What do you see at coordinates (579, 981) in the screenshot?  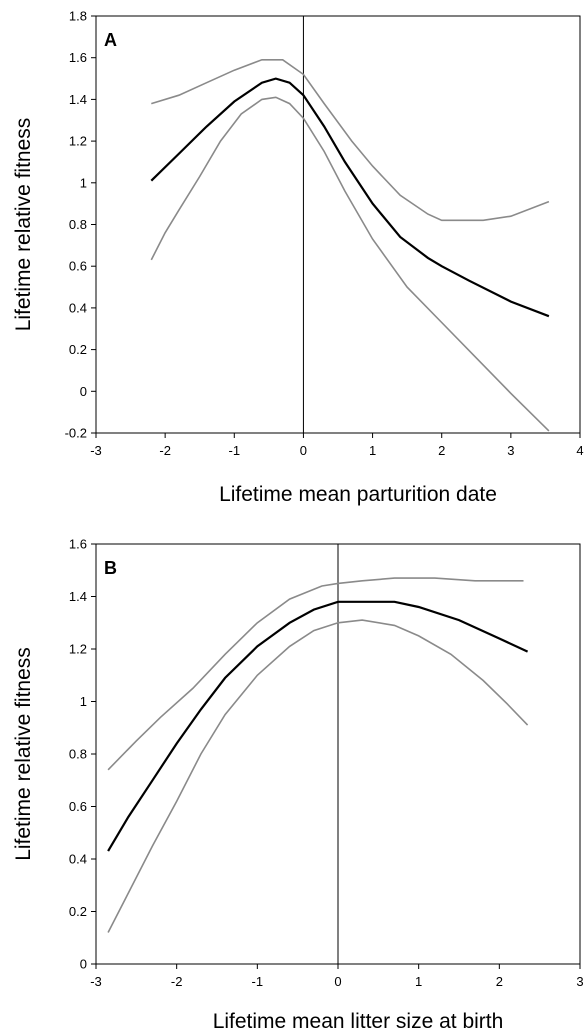 I see `x-tick-label-b-6: 3` at bounding box center [579, 981].